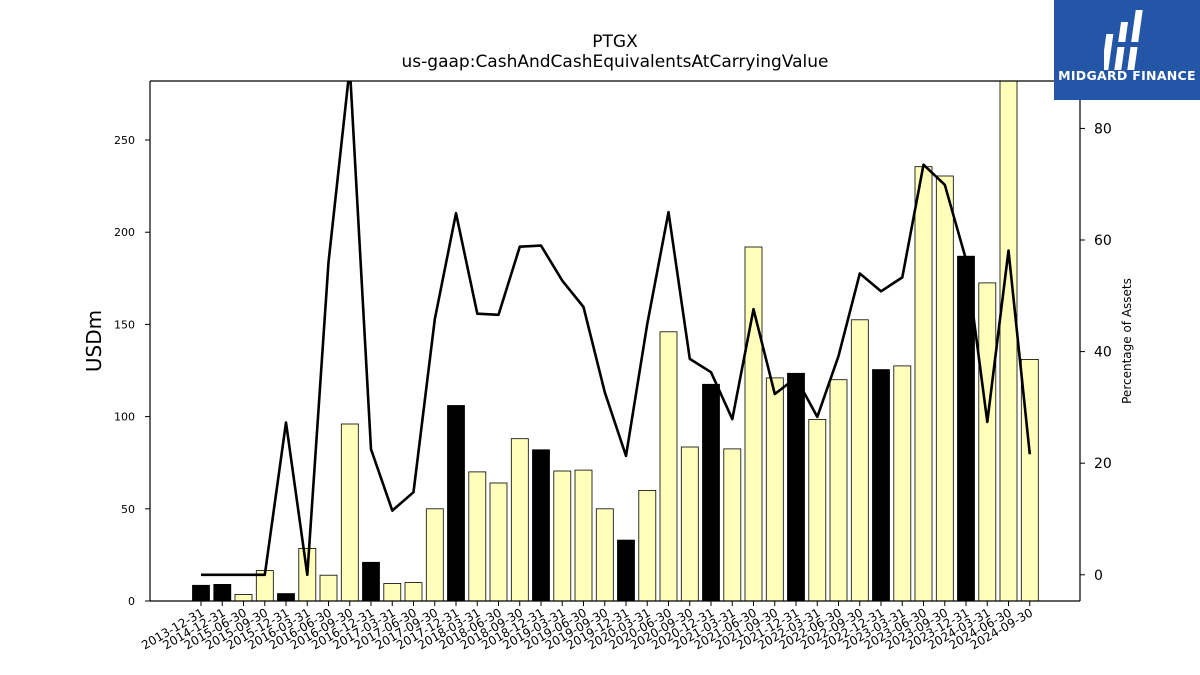  I want to click on y-tick-label: 200, so click(124, 232).